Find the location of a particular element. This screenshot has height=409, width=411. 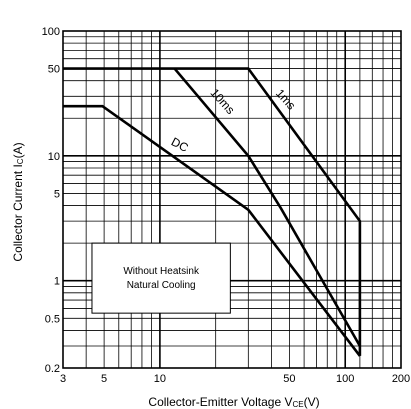

y-tick-labels: 0.2 0.5 1 5 10 50 100 is located at coordinates (51, 200).